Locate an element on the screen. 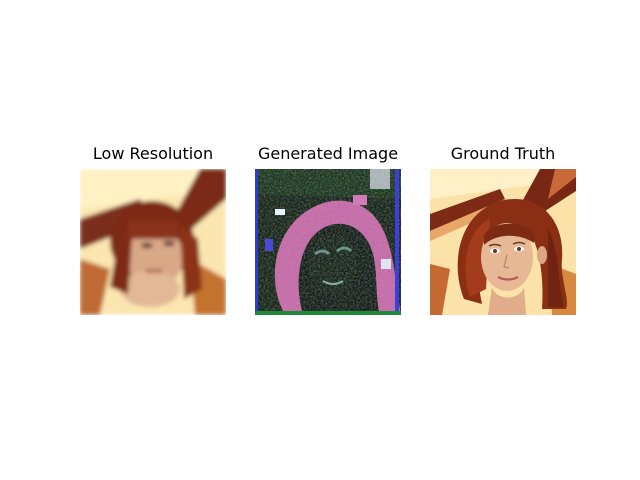  low-resolution-image is located at coordinates (153, 242).